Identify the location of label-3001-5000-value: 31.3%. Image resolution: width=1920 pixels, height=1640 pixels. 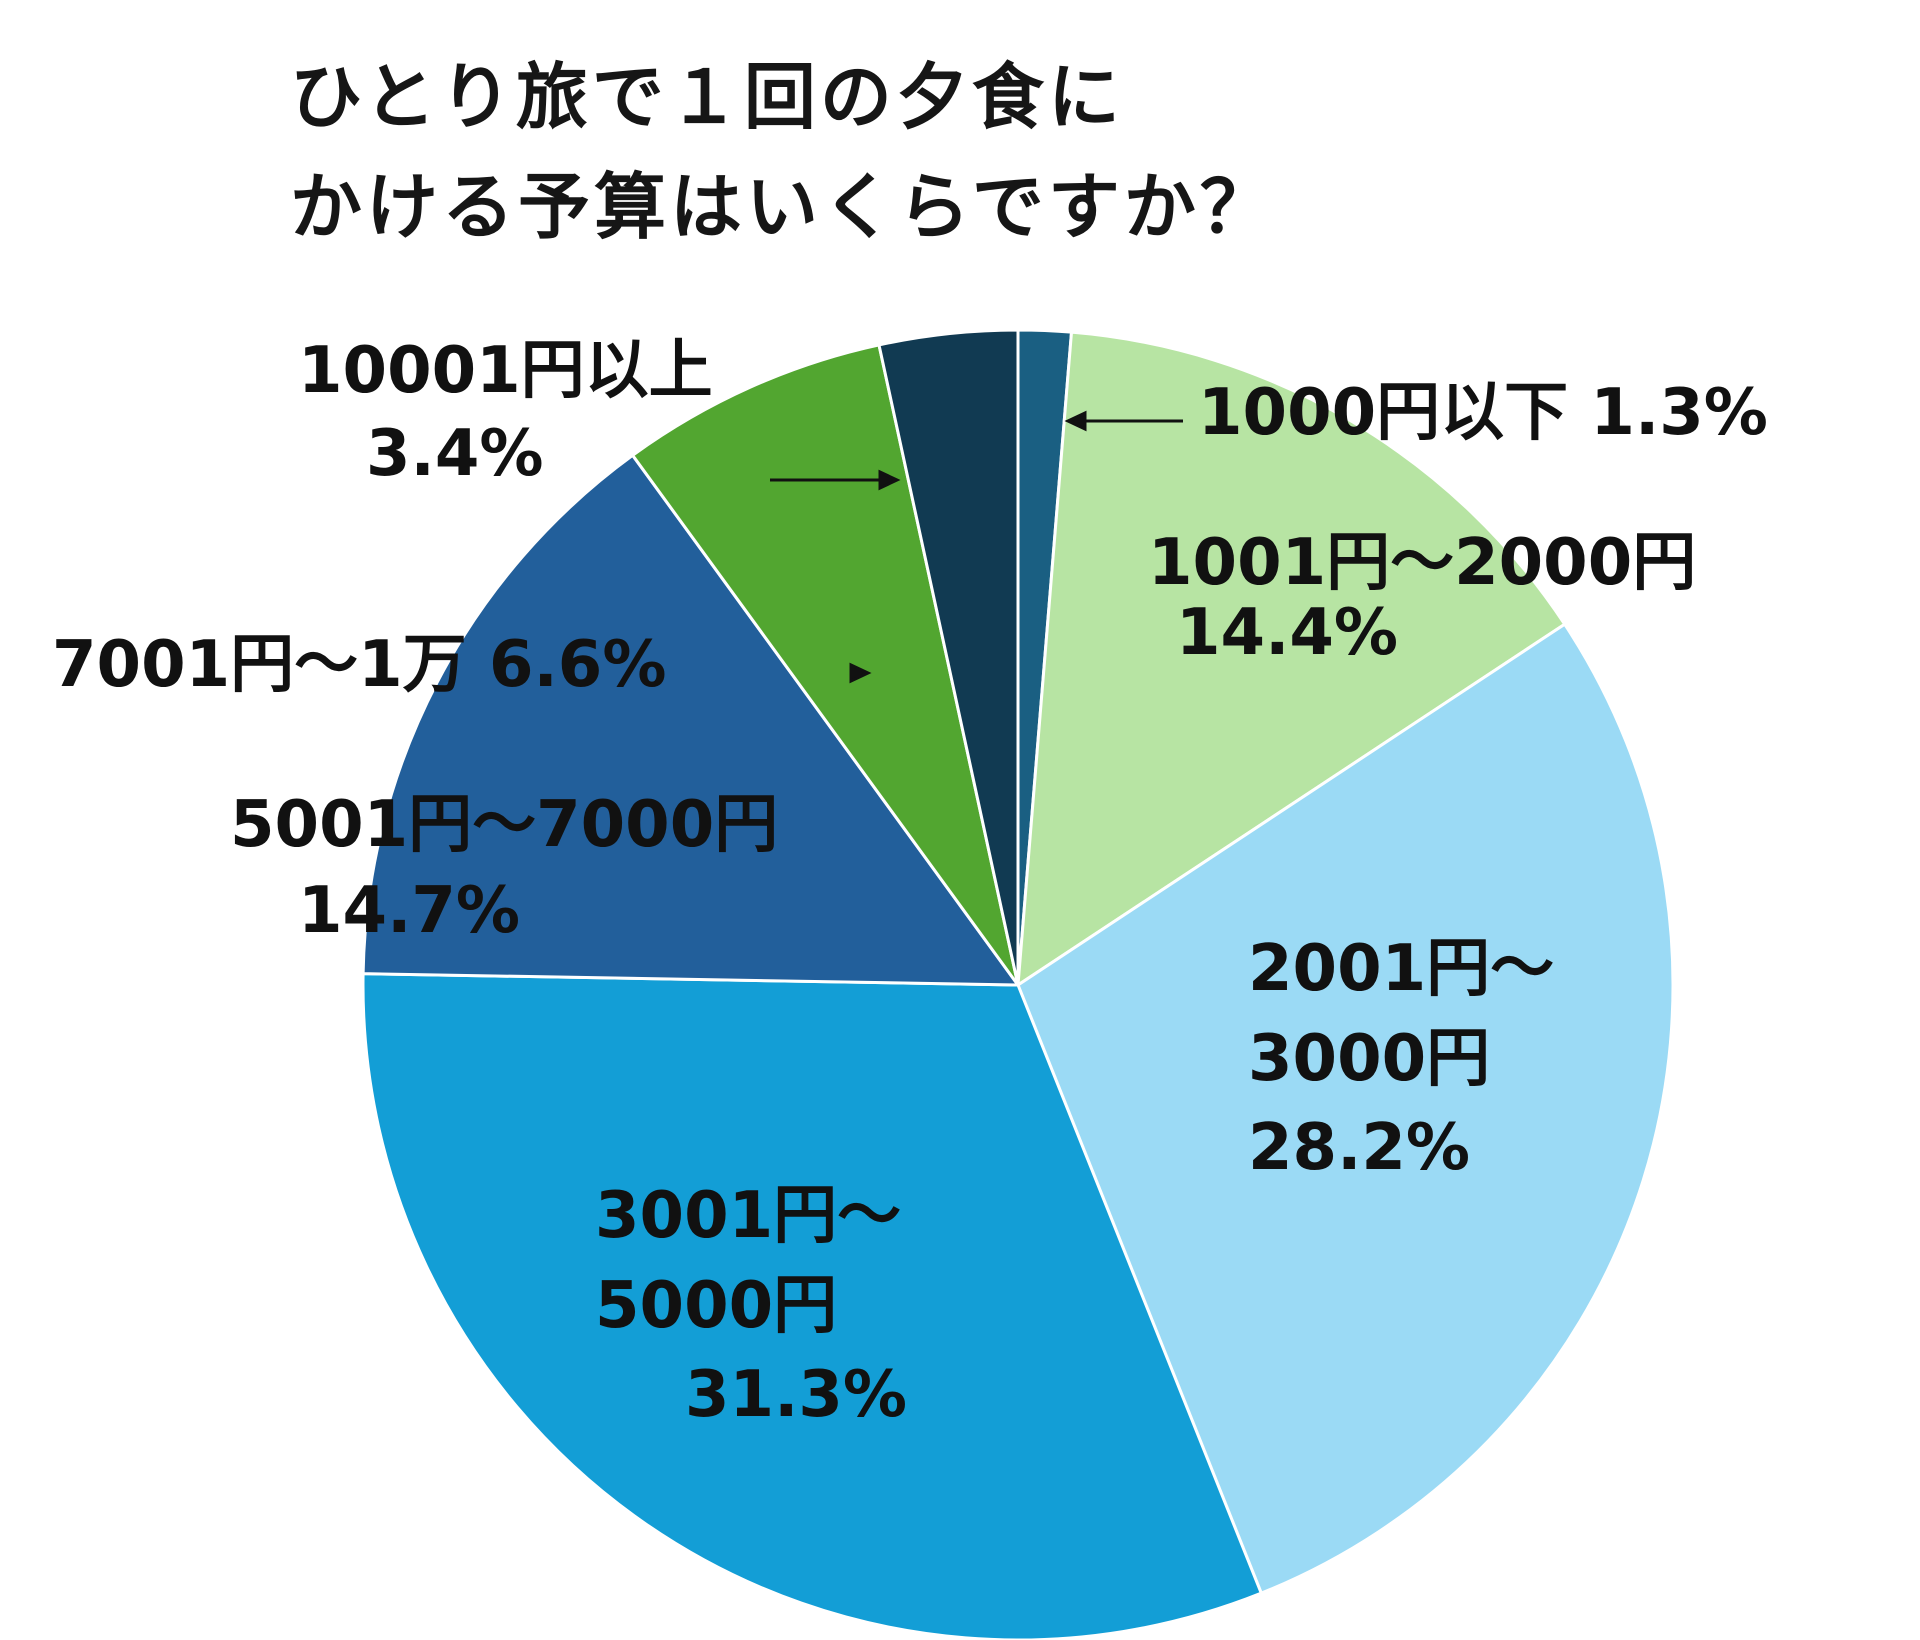
(796, 1395).